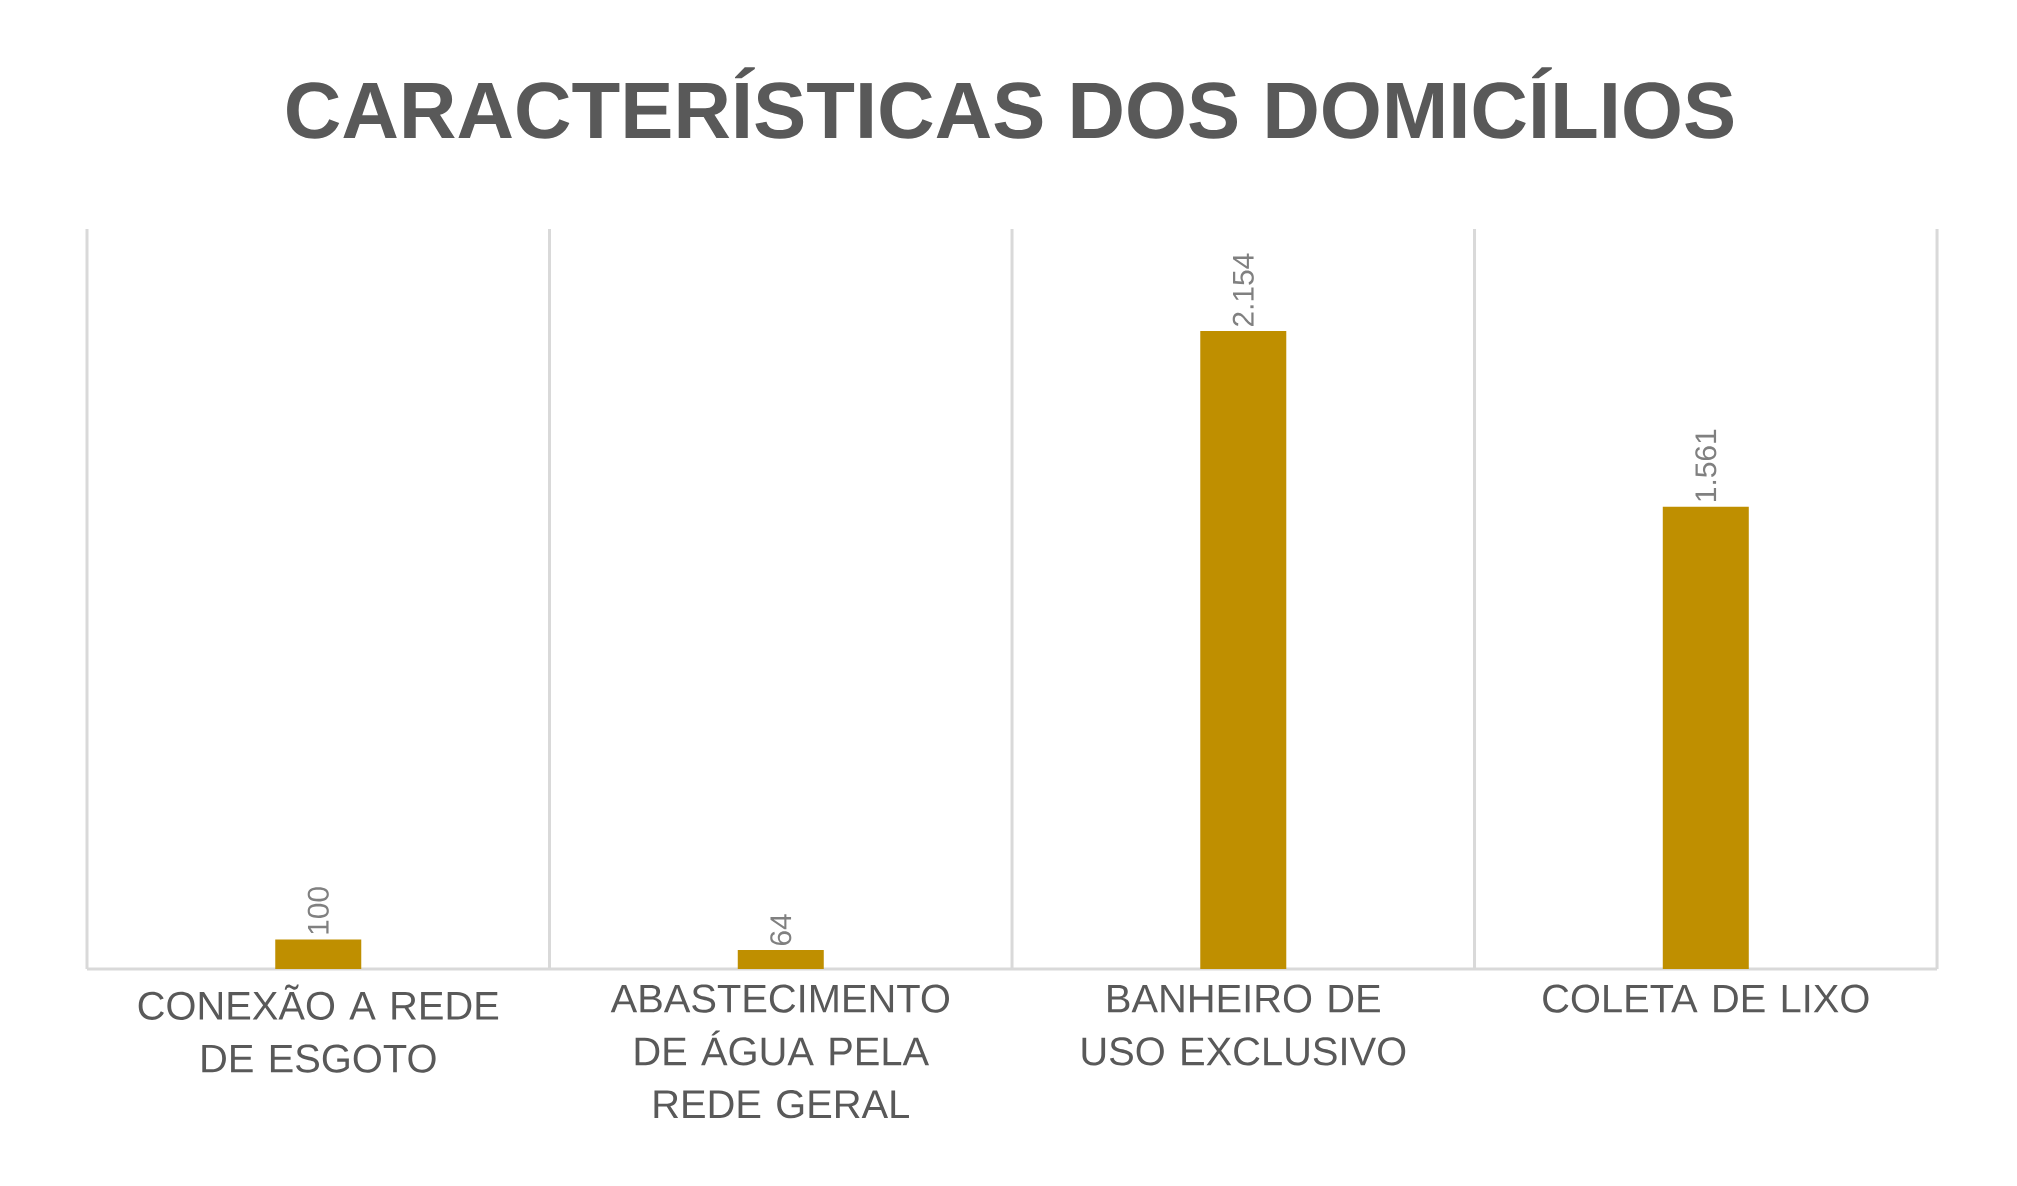  I want to click on data-label: 1.561, so click(1706, 465).